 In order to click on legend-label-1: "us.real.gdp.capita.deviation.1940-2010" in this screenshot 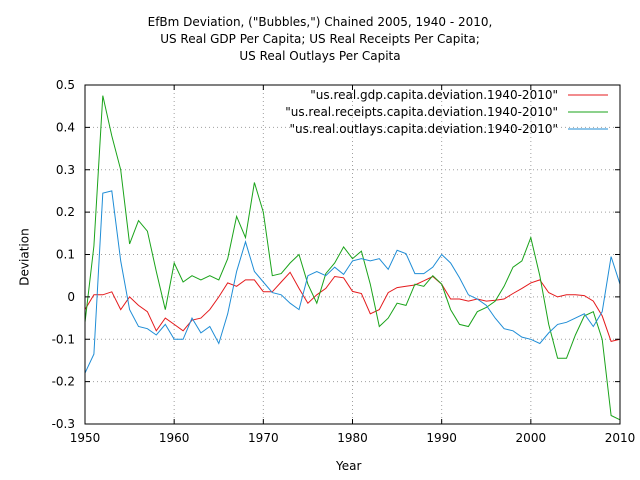, I will do `click(434, 95)`.